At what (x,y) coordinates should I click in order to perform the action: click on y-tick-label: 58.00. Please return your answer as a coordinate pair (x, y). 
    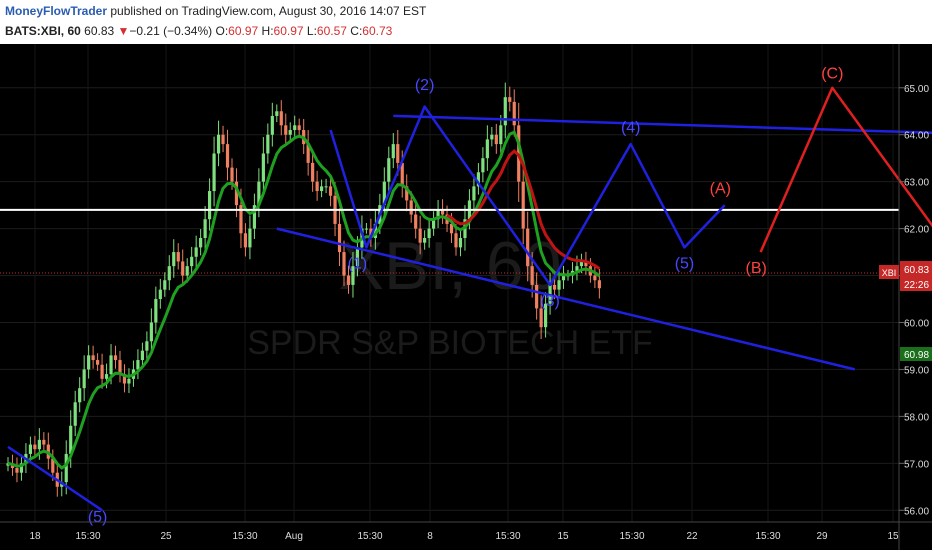
    Looking at the image, I should click on (916, 417).